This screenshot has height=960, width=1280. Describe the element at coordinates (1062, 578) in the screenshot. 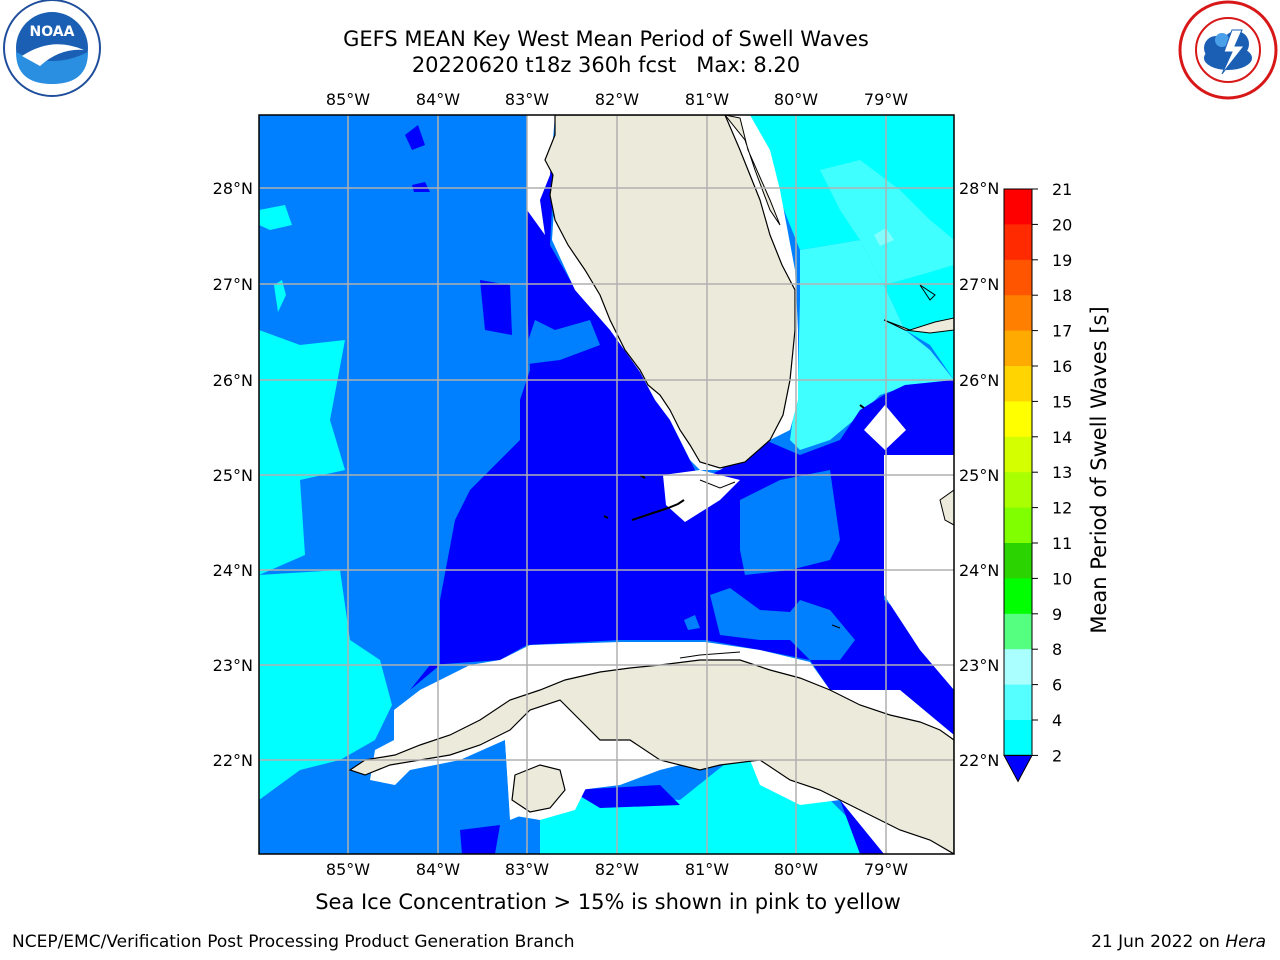

I see `colorbar-tick-label: 10` at that location.